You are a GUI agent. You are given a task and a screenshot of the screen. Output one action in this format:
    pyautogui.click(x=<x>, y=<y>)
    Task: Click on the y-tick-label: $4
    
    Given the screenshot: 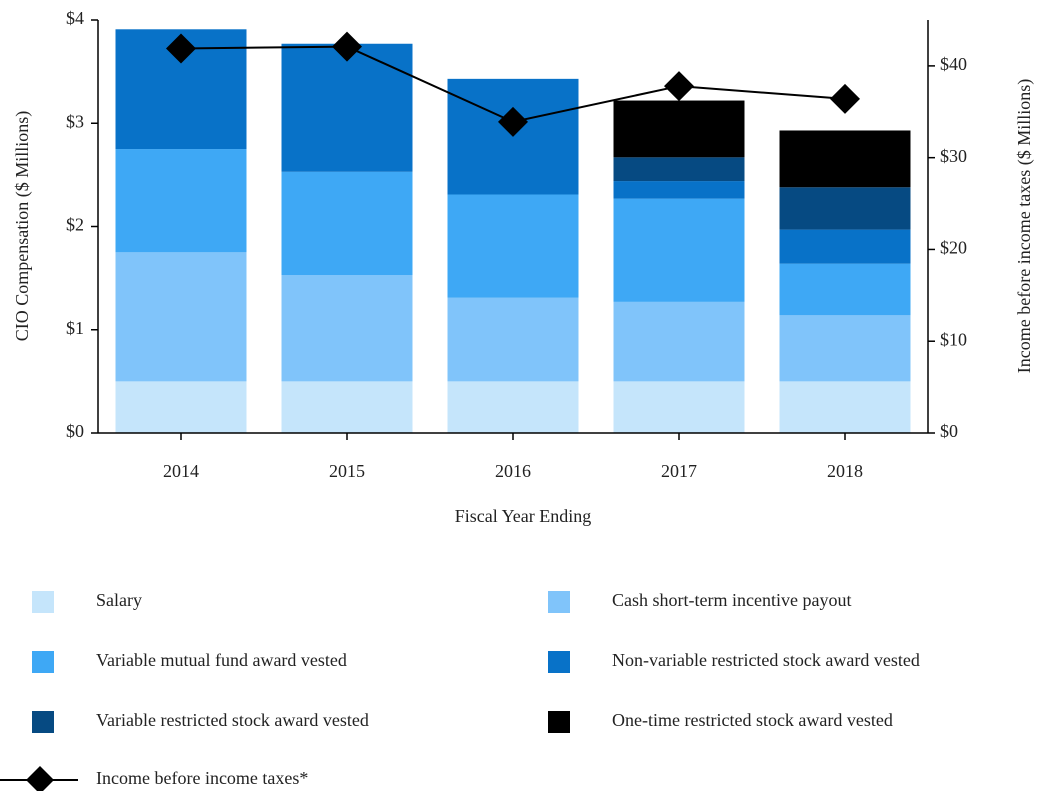 What is the action you would take?
    pyautogui.click(x=75, y=18)
    